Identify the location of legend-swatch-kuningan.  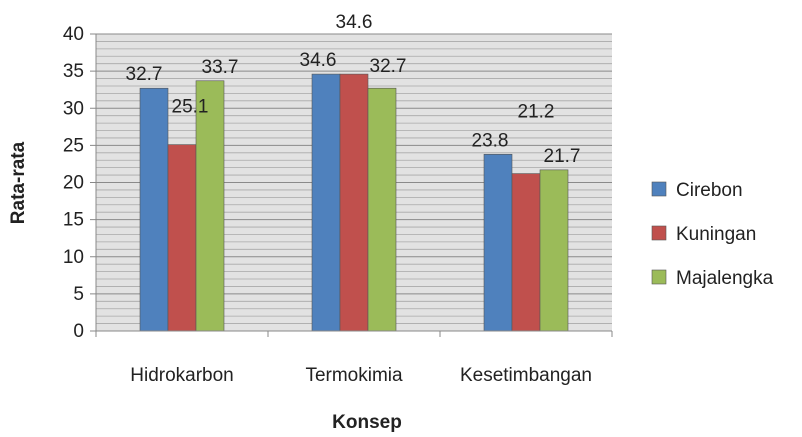
(659, 233).